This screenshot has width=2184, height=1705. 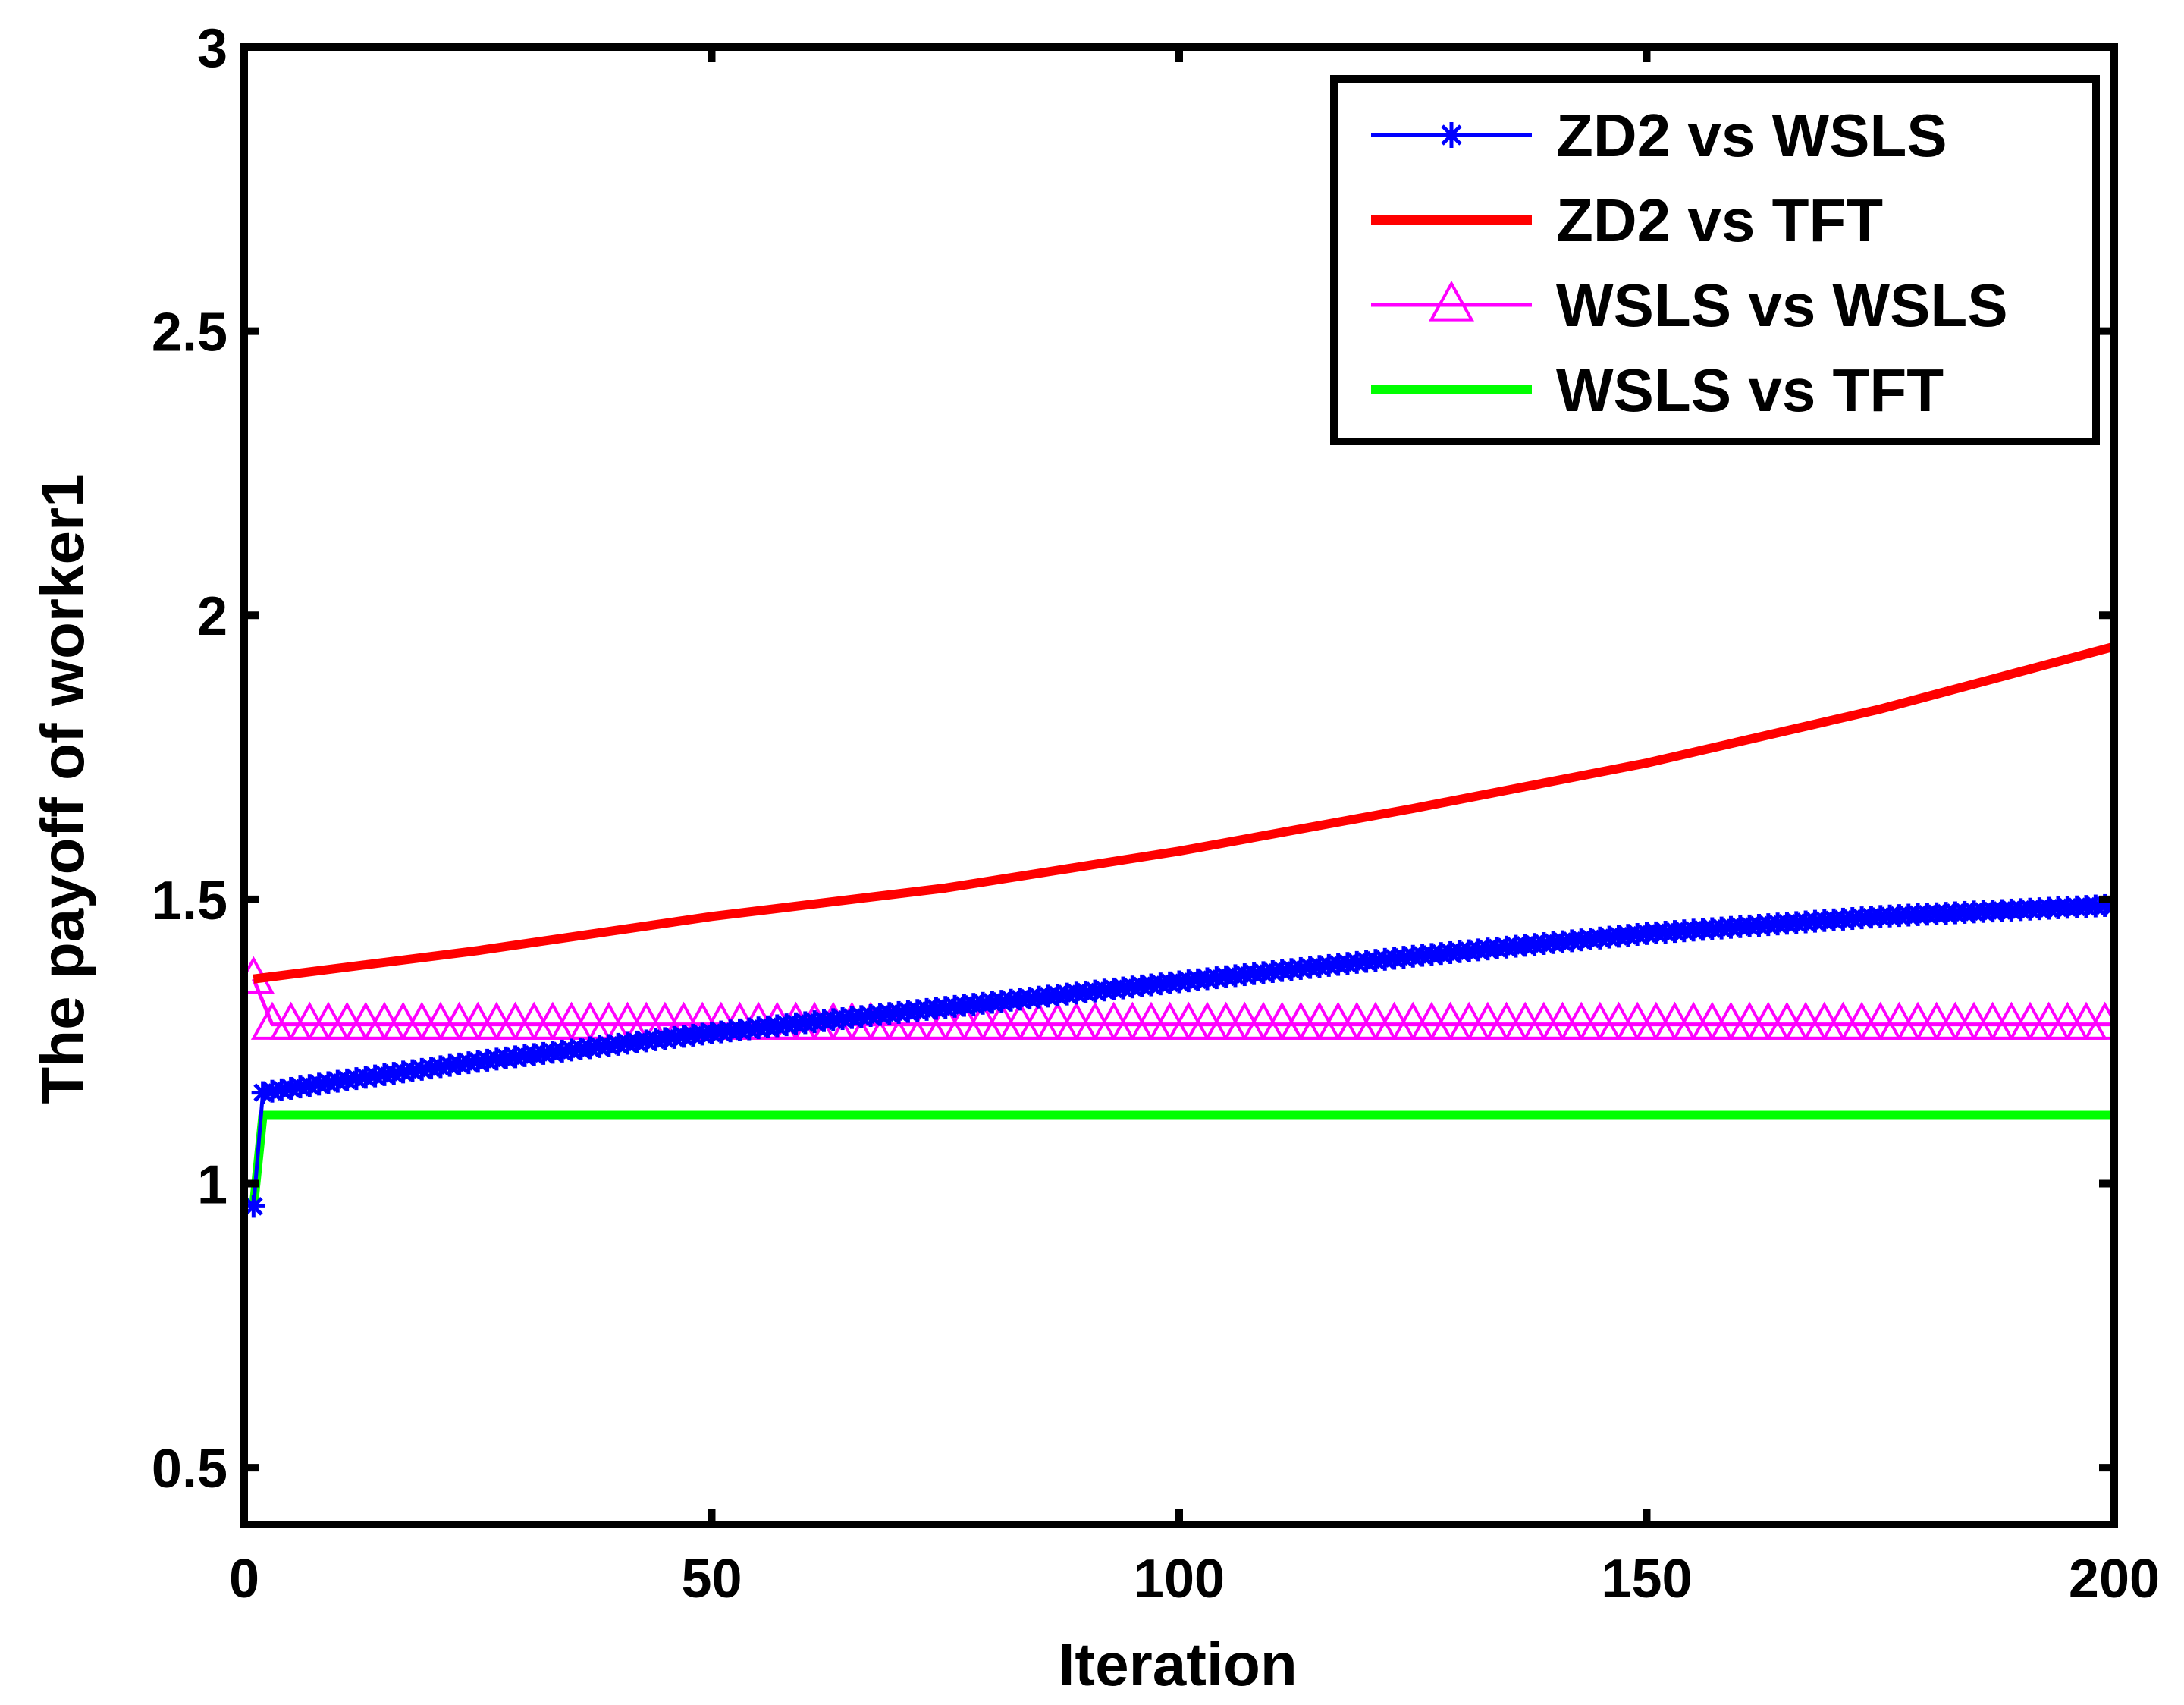 What do you see at coordinates (1751, 135) in the screenshot?
I see `legend-label-zd2-vs-wsls: ZD2 vs WSLS` at bounding box center [1751, 135].